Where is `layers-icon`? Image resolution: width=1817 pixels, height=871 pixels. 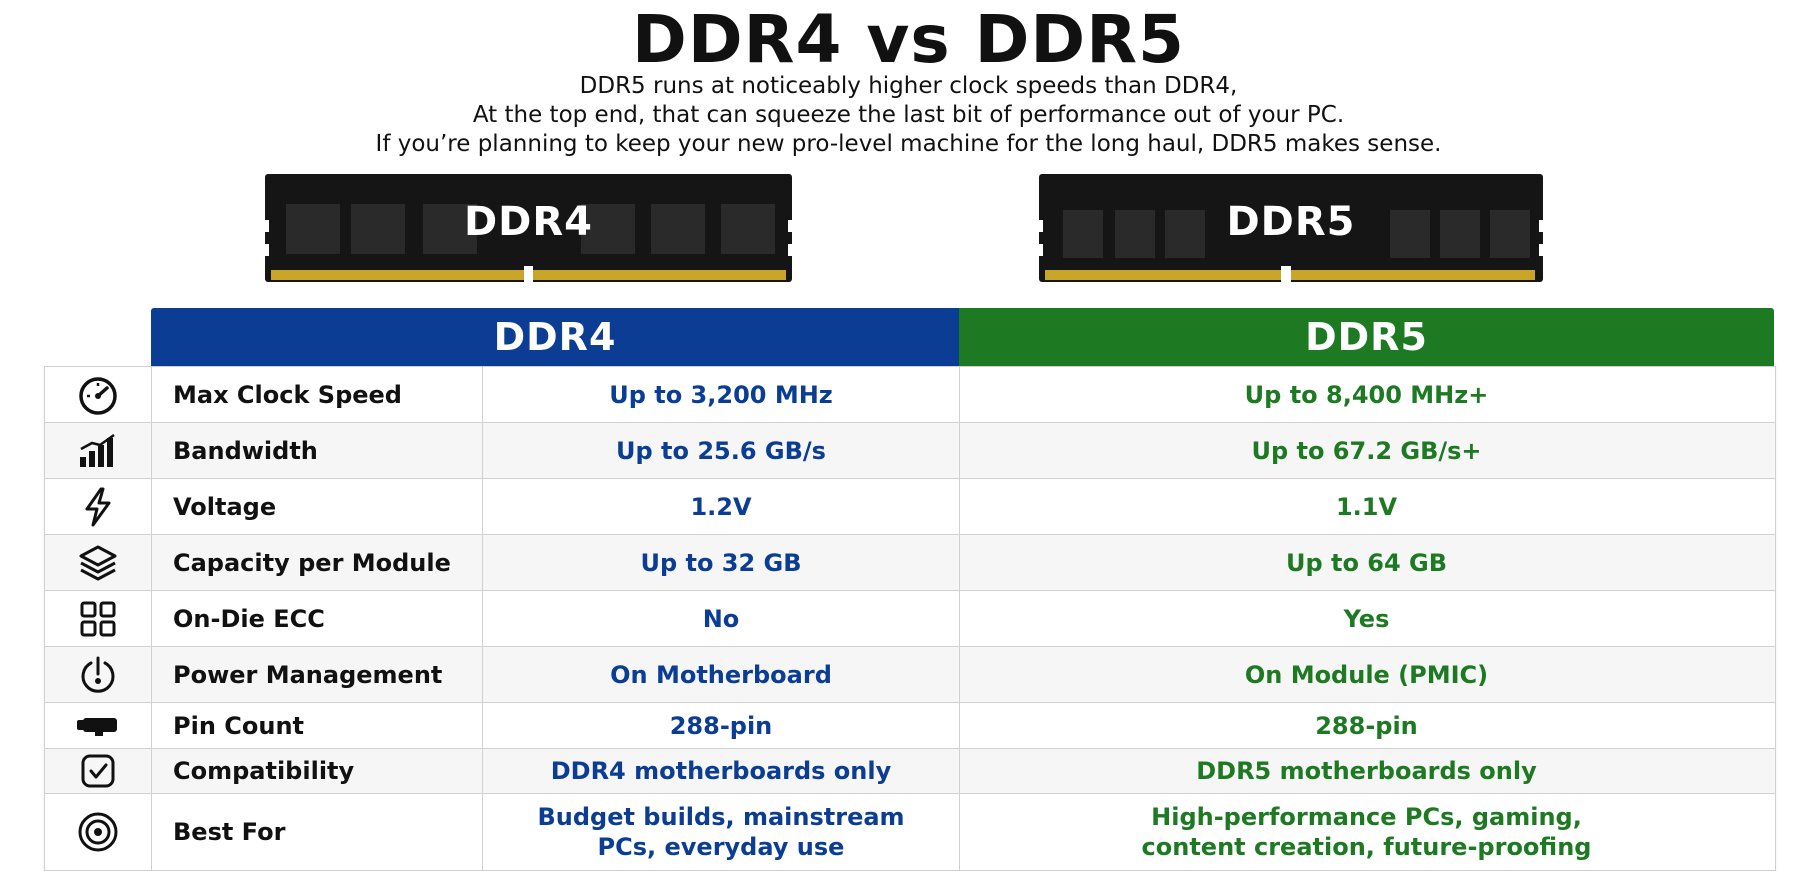
layers-icon is located at coordinates (98, 562).